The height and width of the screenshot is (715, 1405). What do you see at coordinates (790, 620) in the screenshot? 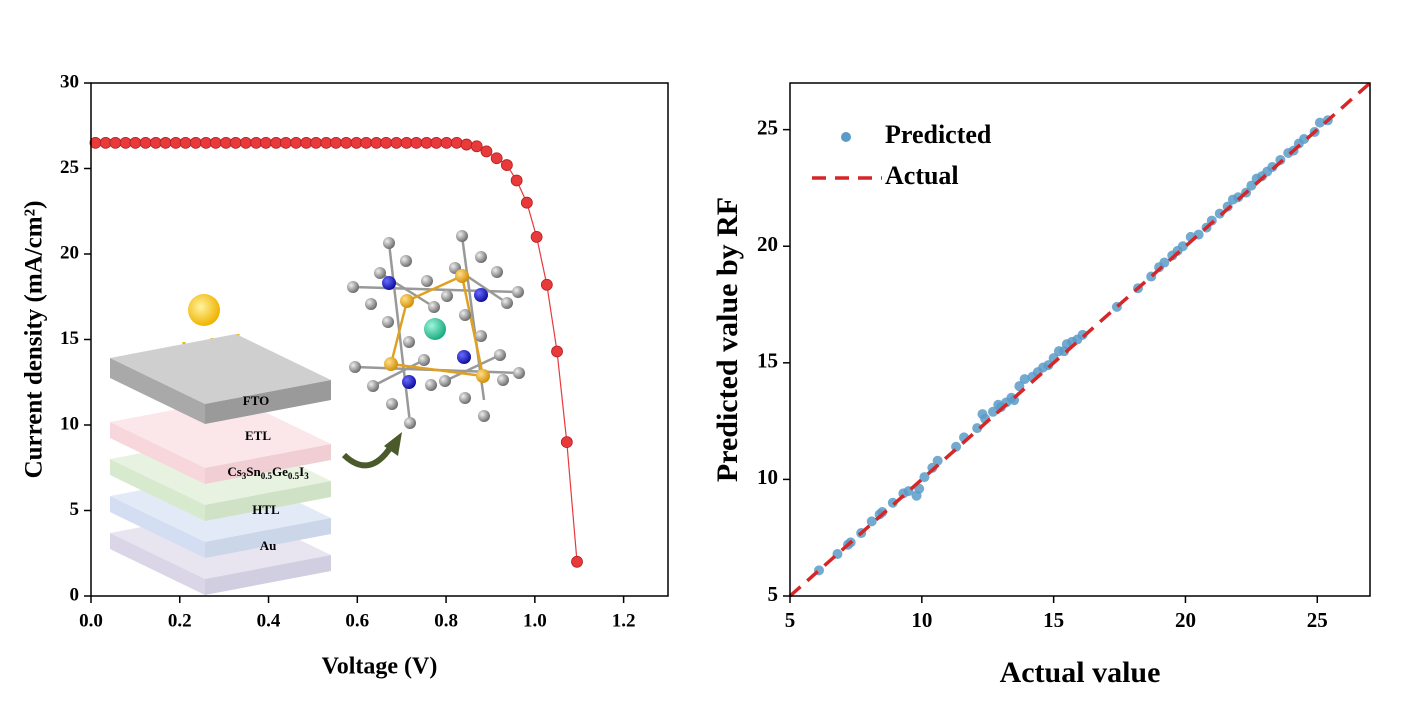
I see `x-tick-label: 5` at bounding box center [790, 620].